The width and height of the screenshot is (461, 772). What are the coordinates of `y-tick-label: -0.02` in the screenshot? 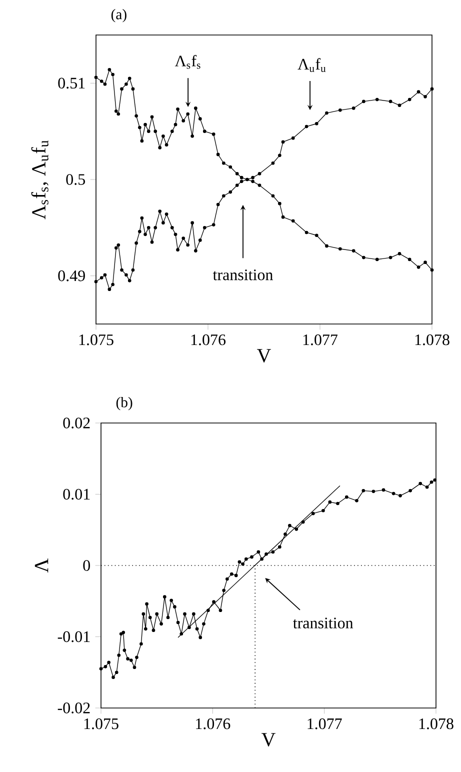 It's located at (74, 708).